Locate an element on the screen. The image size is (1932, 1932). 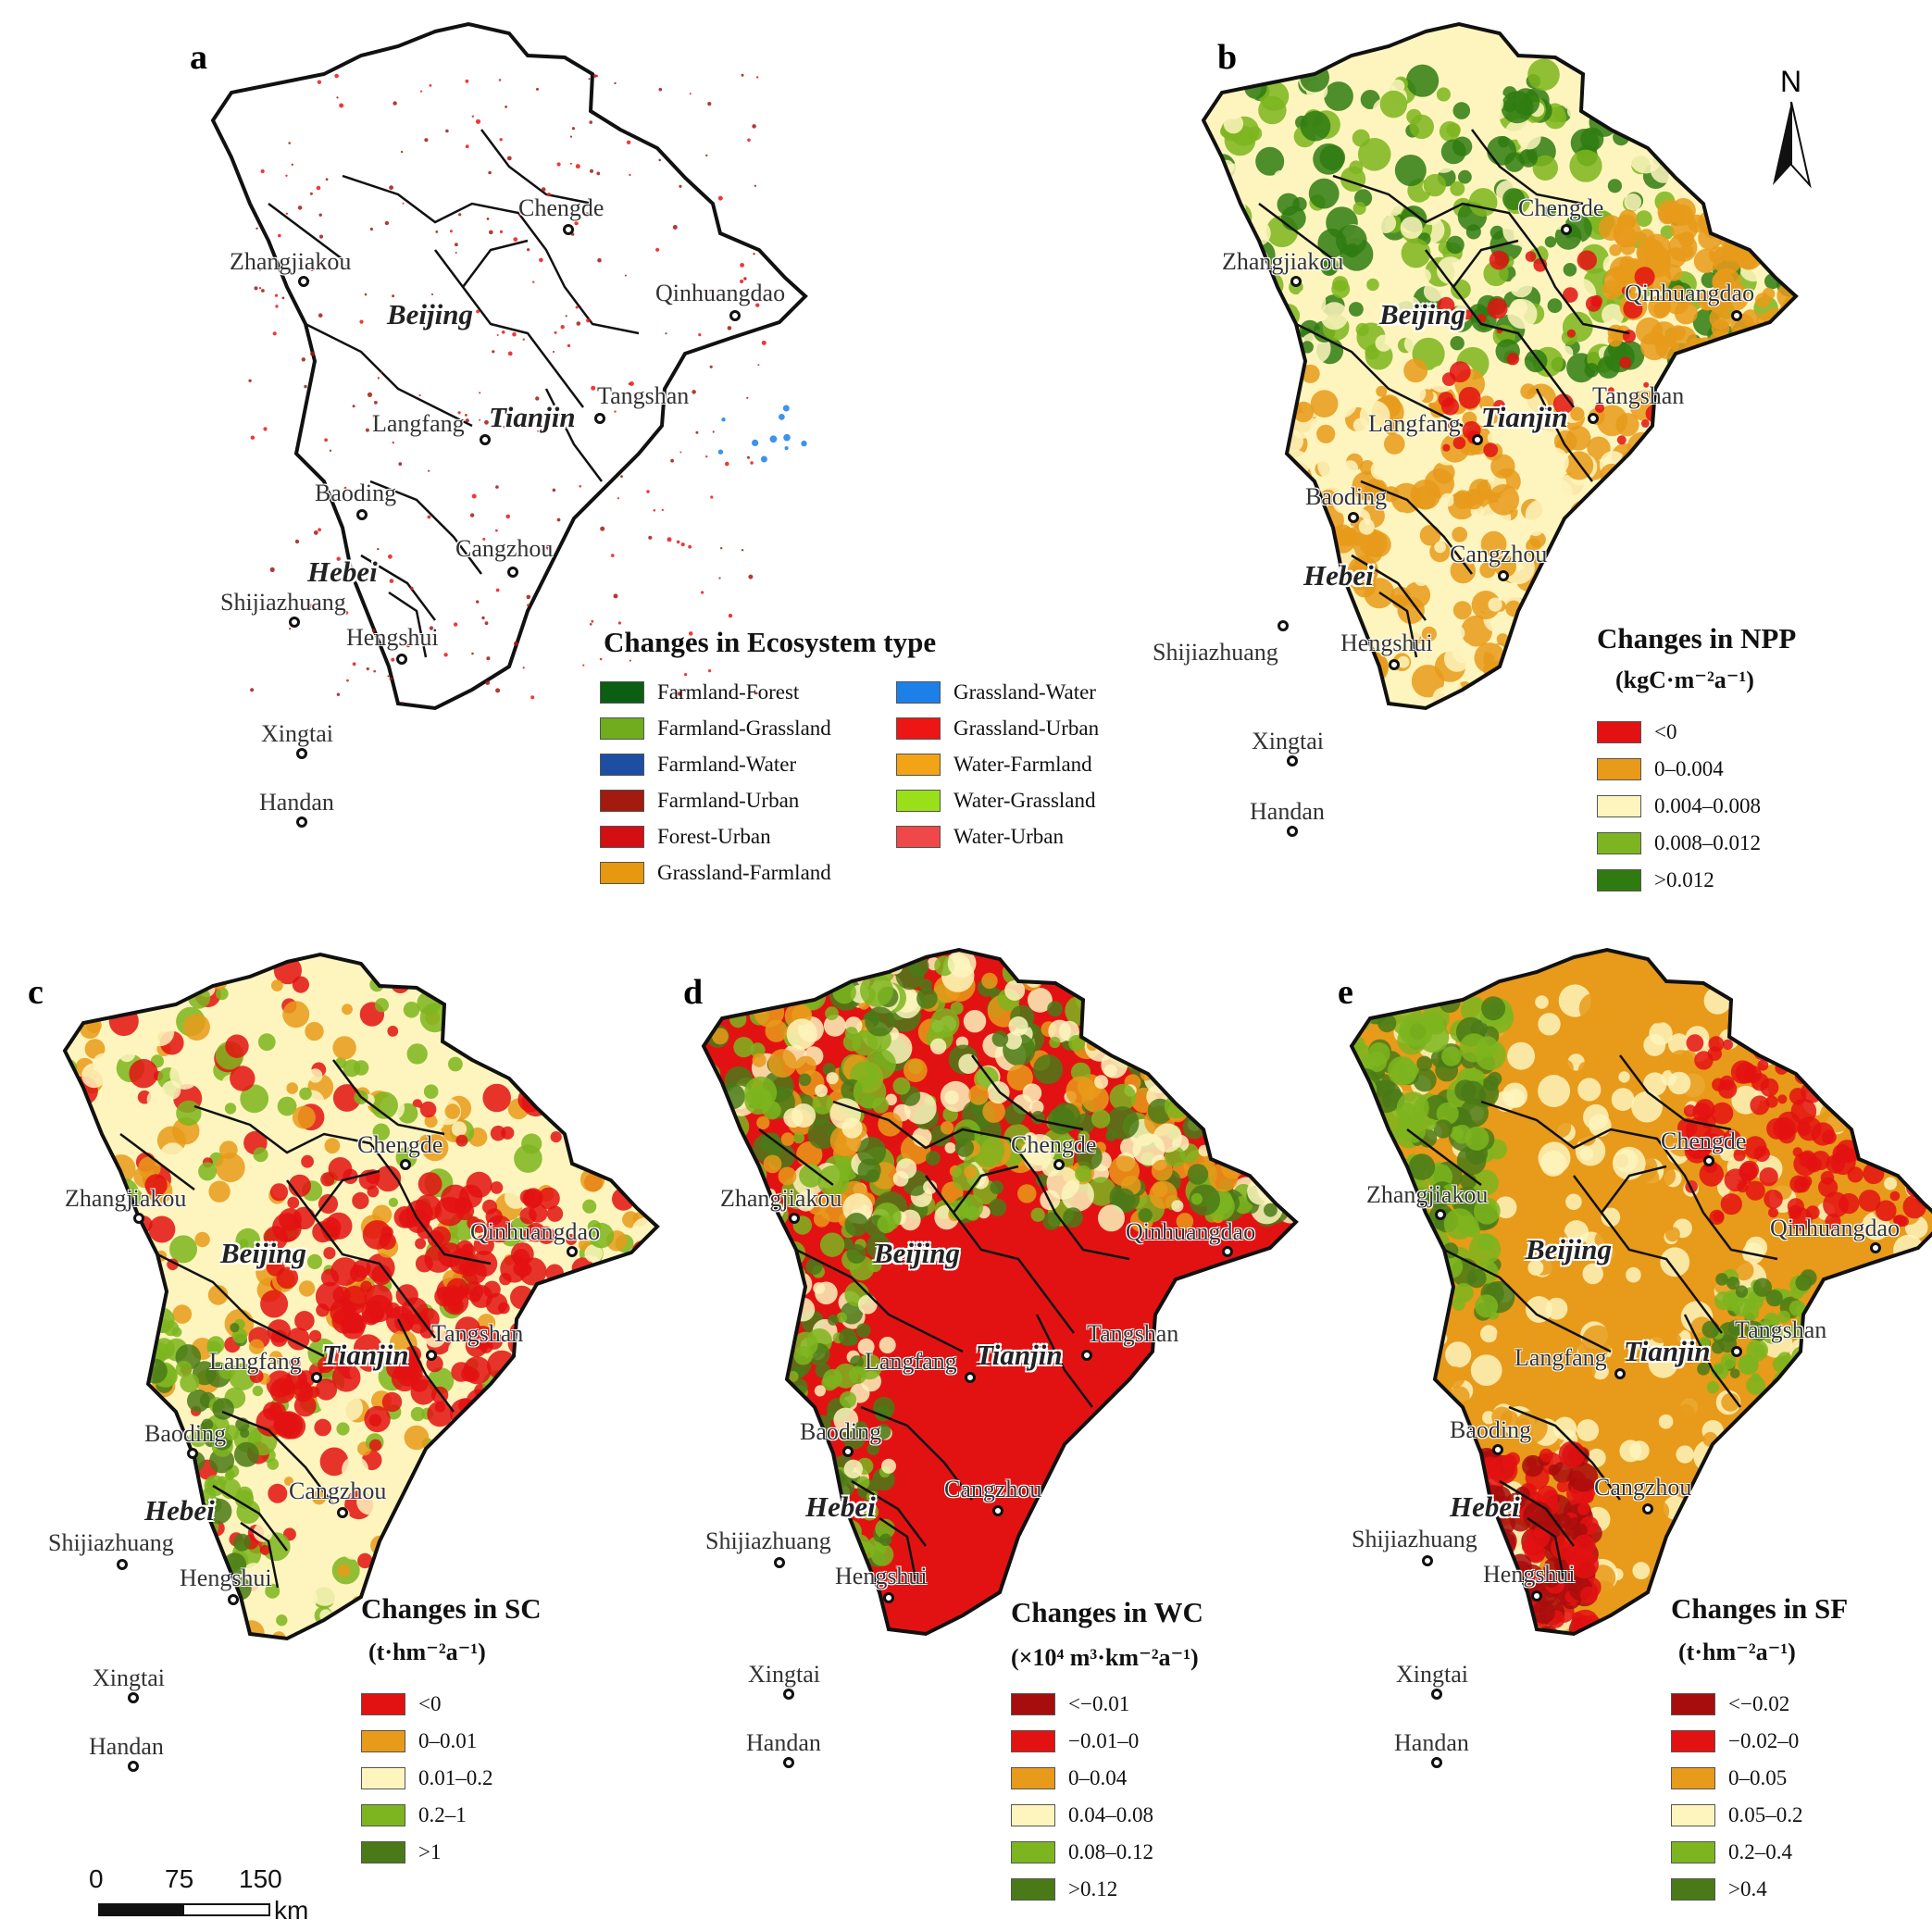
legend-label: −0.02–0 is located at coordinates (1764, 1740).